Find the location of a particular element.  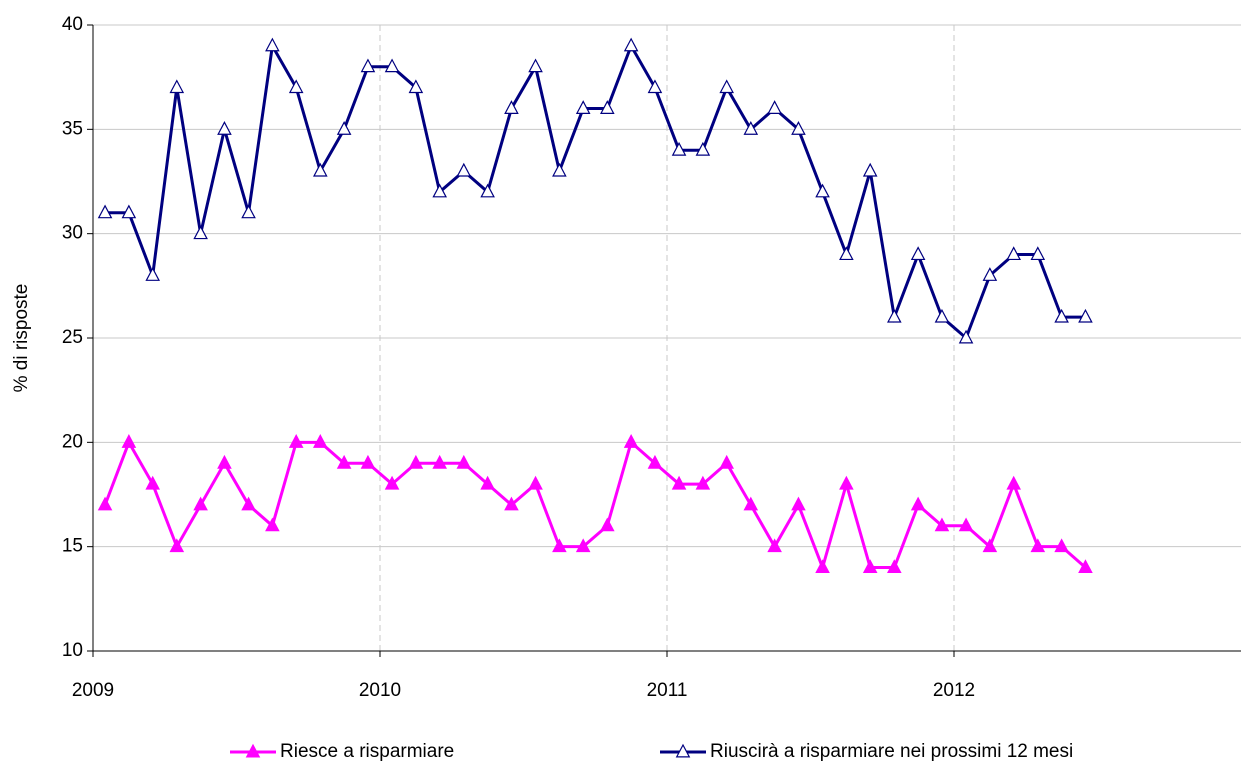

x-tick-label: 2012 is located at coordinates (954, 690).